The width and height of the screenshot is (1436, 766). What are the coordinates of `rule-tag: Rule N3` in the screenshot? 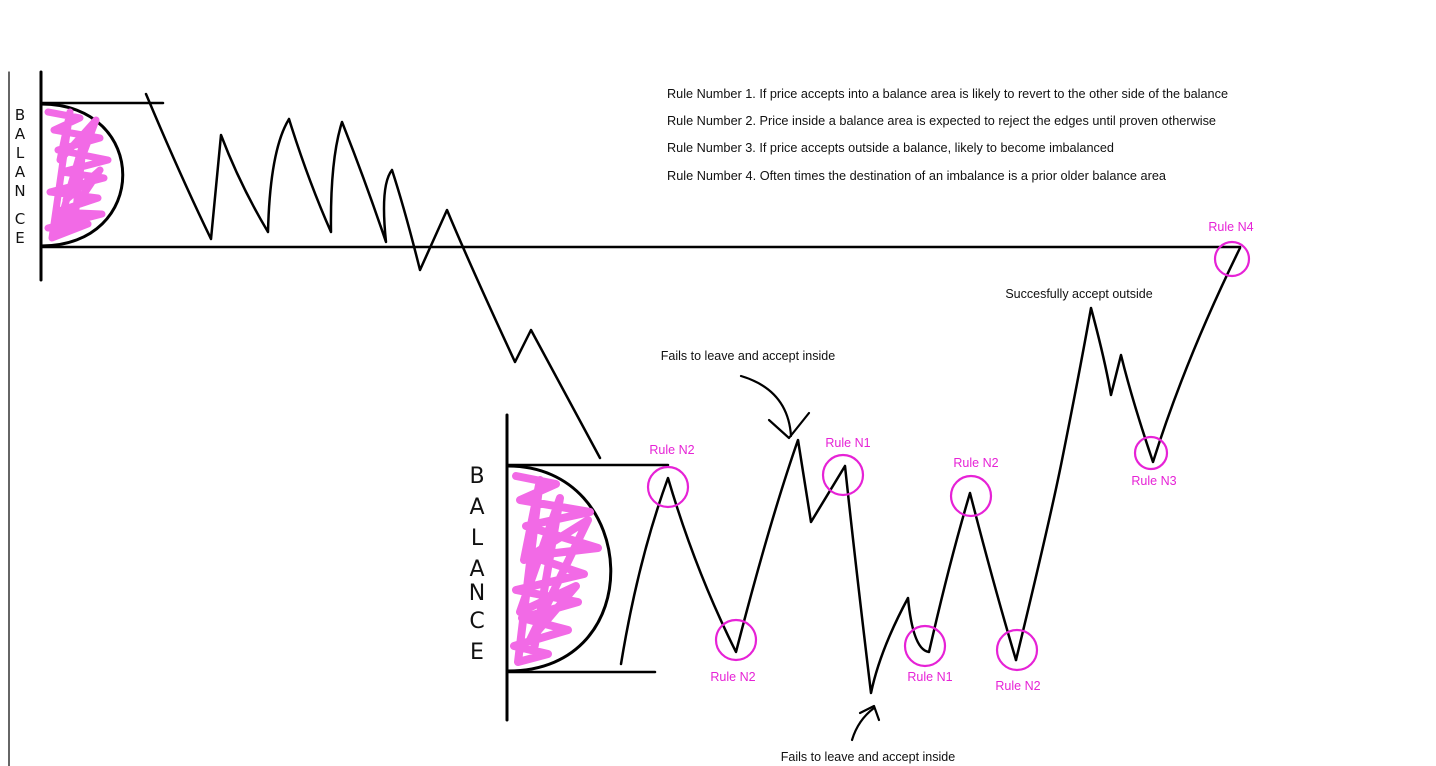 It's located at (1153, 481).